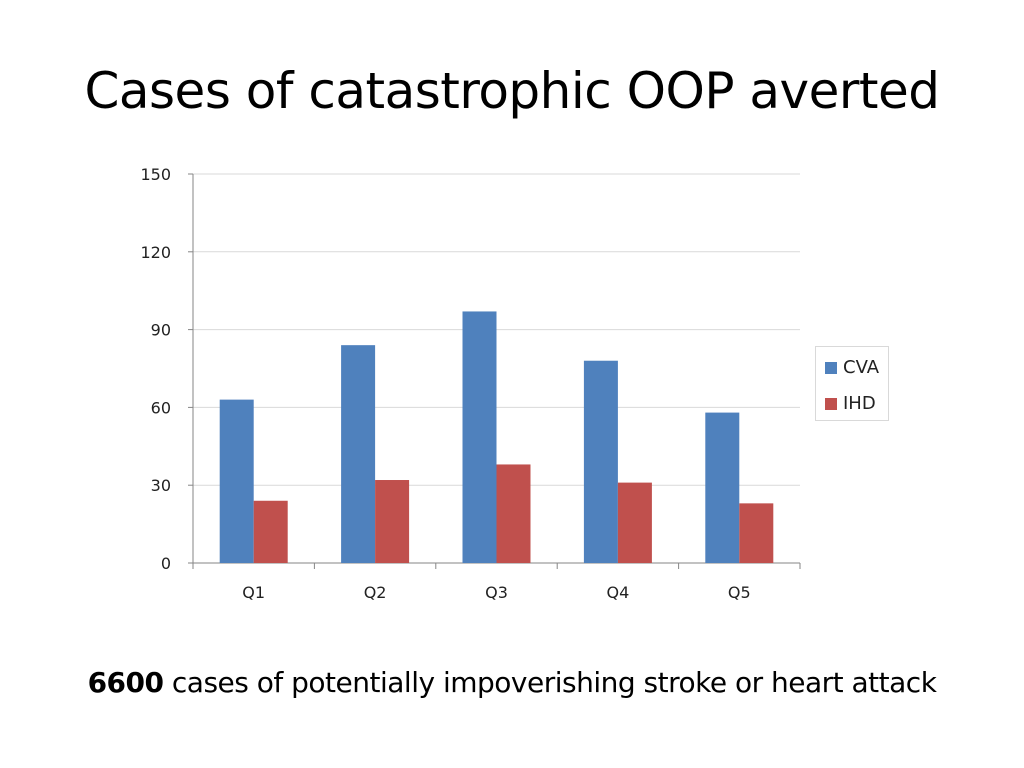 Image resolution: width=1024 pixels, height=768 pixels. What do you see at coordinates (161, 485) in the screenshot?
I see `y-tick-label: 30` at bounding box center [161, 485].